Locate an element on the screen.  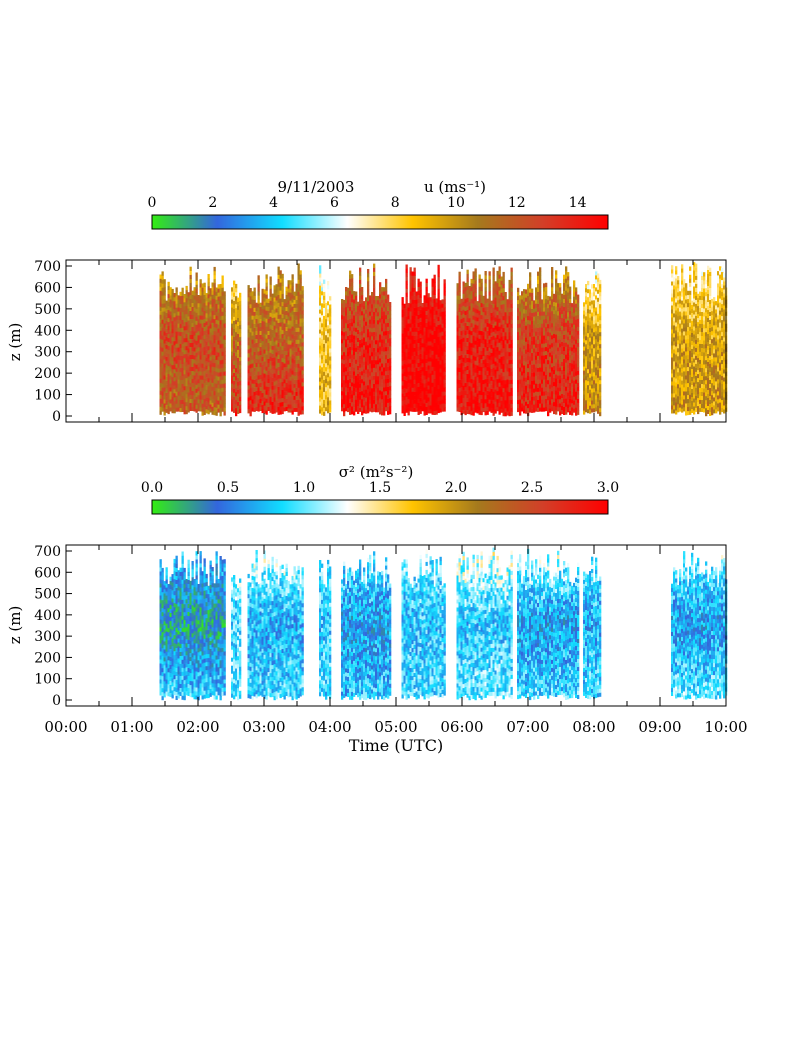
heatmap-segment is located at coordinates (192, 341).